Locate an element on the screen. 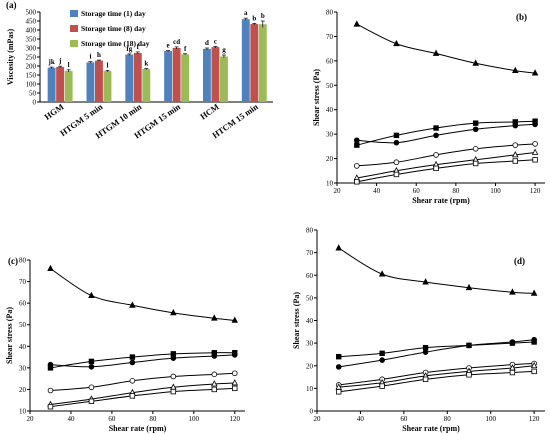 Image resolution: width=550 pixels, height=434 pixels. significance-label: b is located at coordinates (263, 16).